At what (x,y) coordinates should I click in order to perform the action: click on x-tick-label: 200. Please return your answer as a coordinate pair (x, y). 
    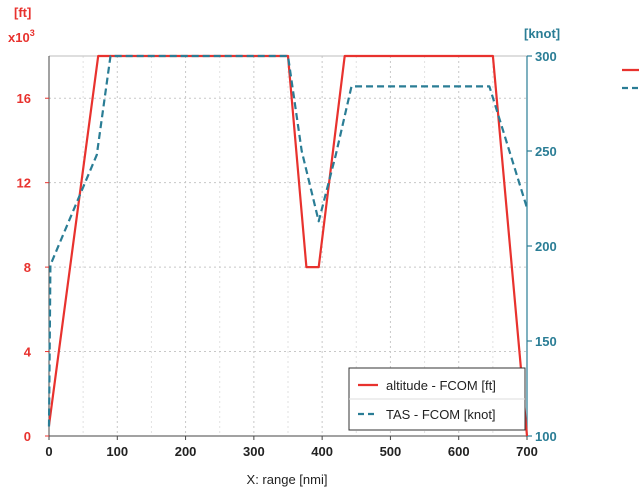
    Looking at the image, I should click on (186, 451).